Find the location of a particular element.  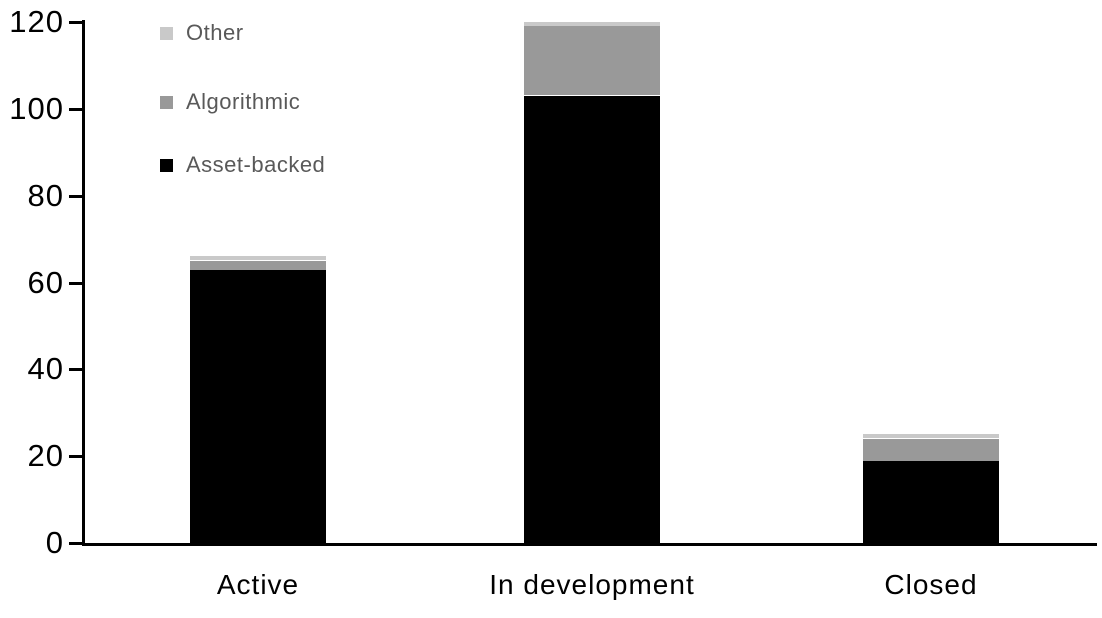

y-tick-label: 80 is located at coordinates (45, 195).